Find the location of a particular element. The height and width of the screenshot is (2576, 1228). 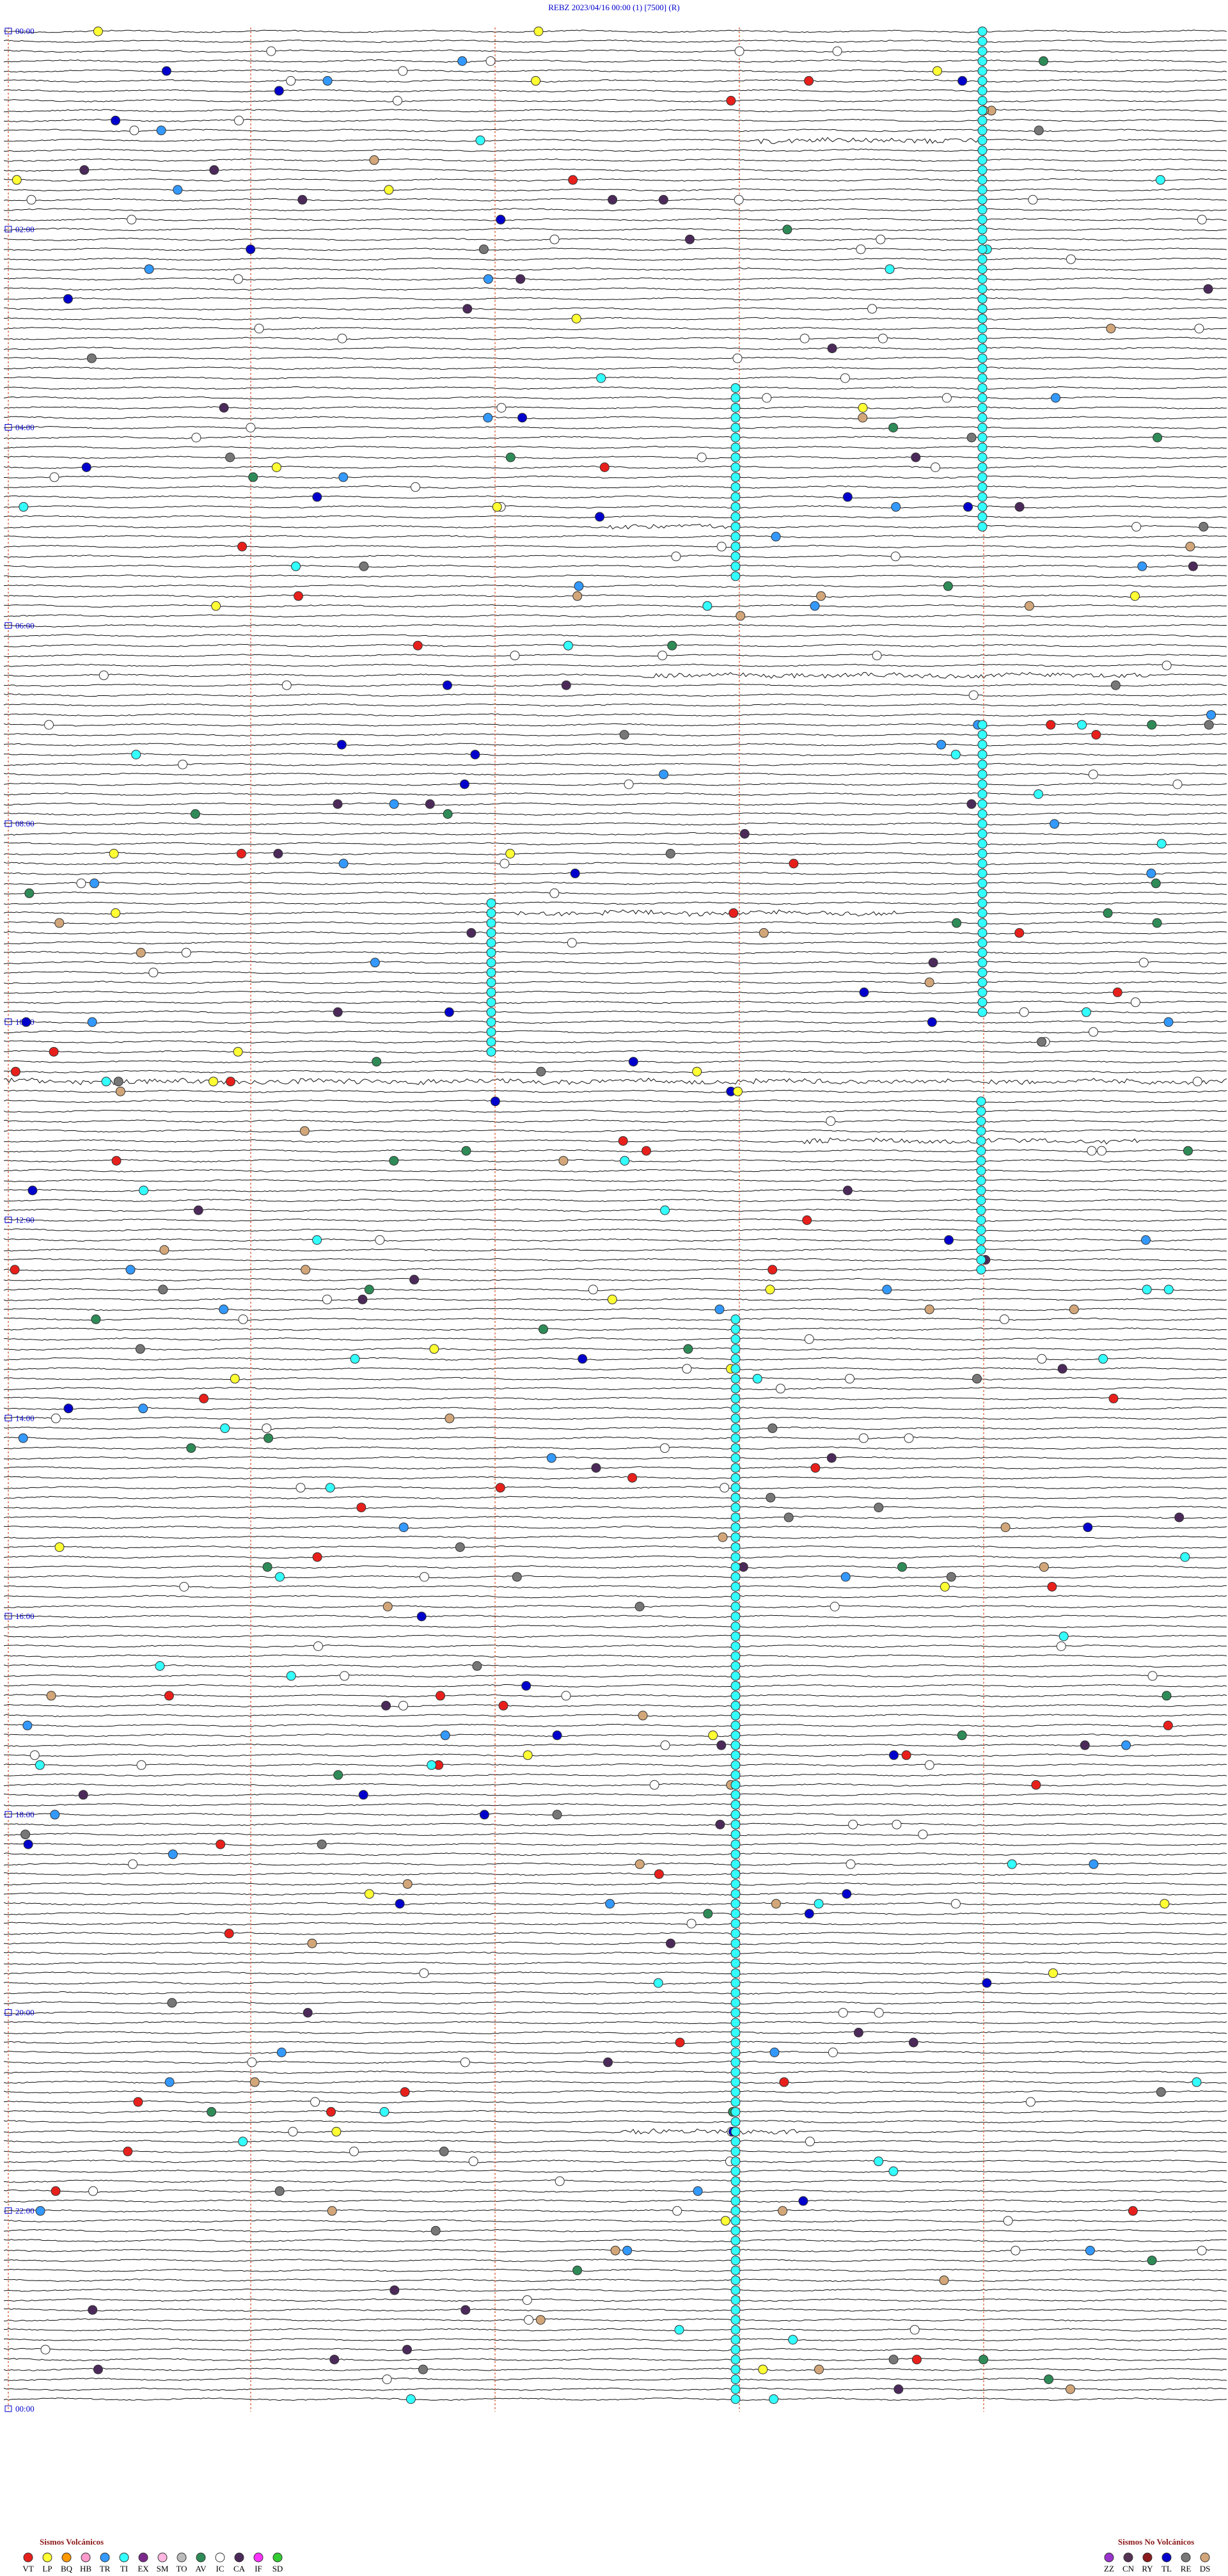

time-label: 22:00 is located at coordinates (25, 2210).